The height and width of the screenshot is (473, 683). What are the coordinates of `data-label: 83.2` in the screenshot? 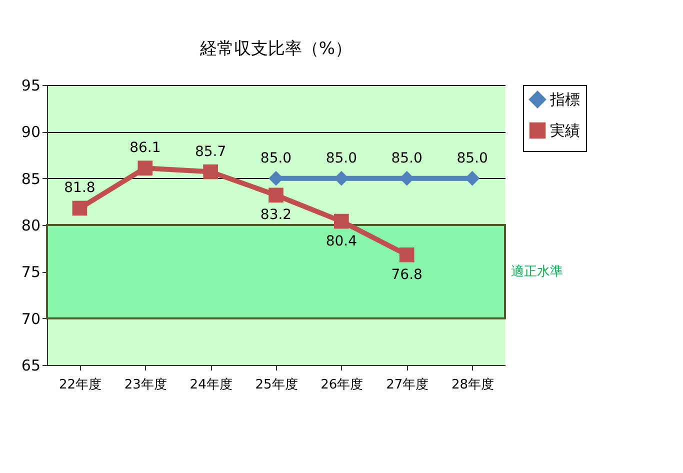 It's located at (276, 215).